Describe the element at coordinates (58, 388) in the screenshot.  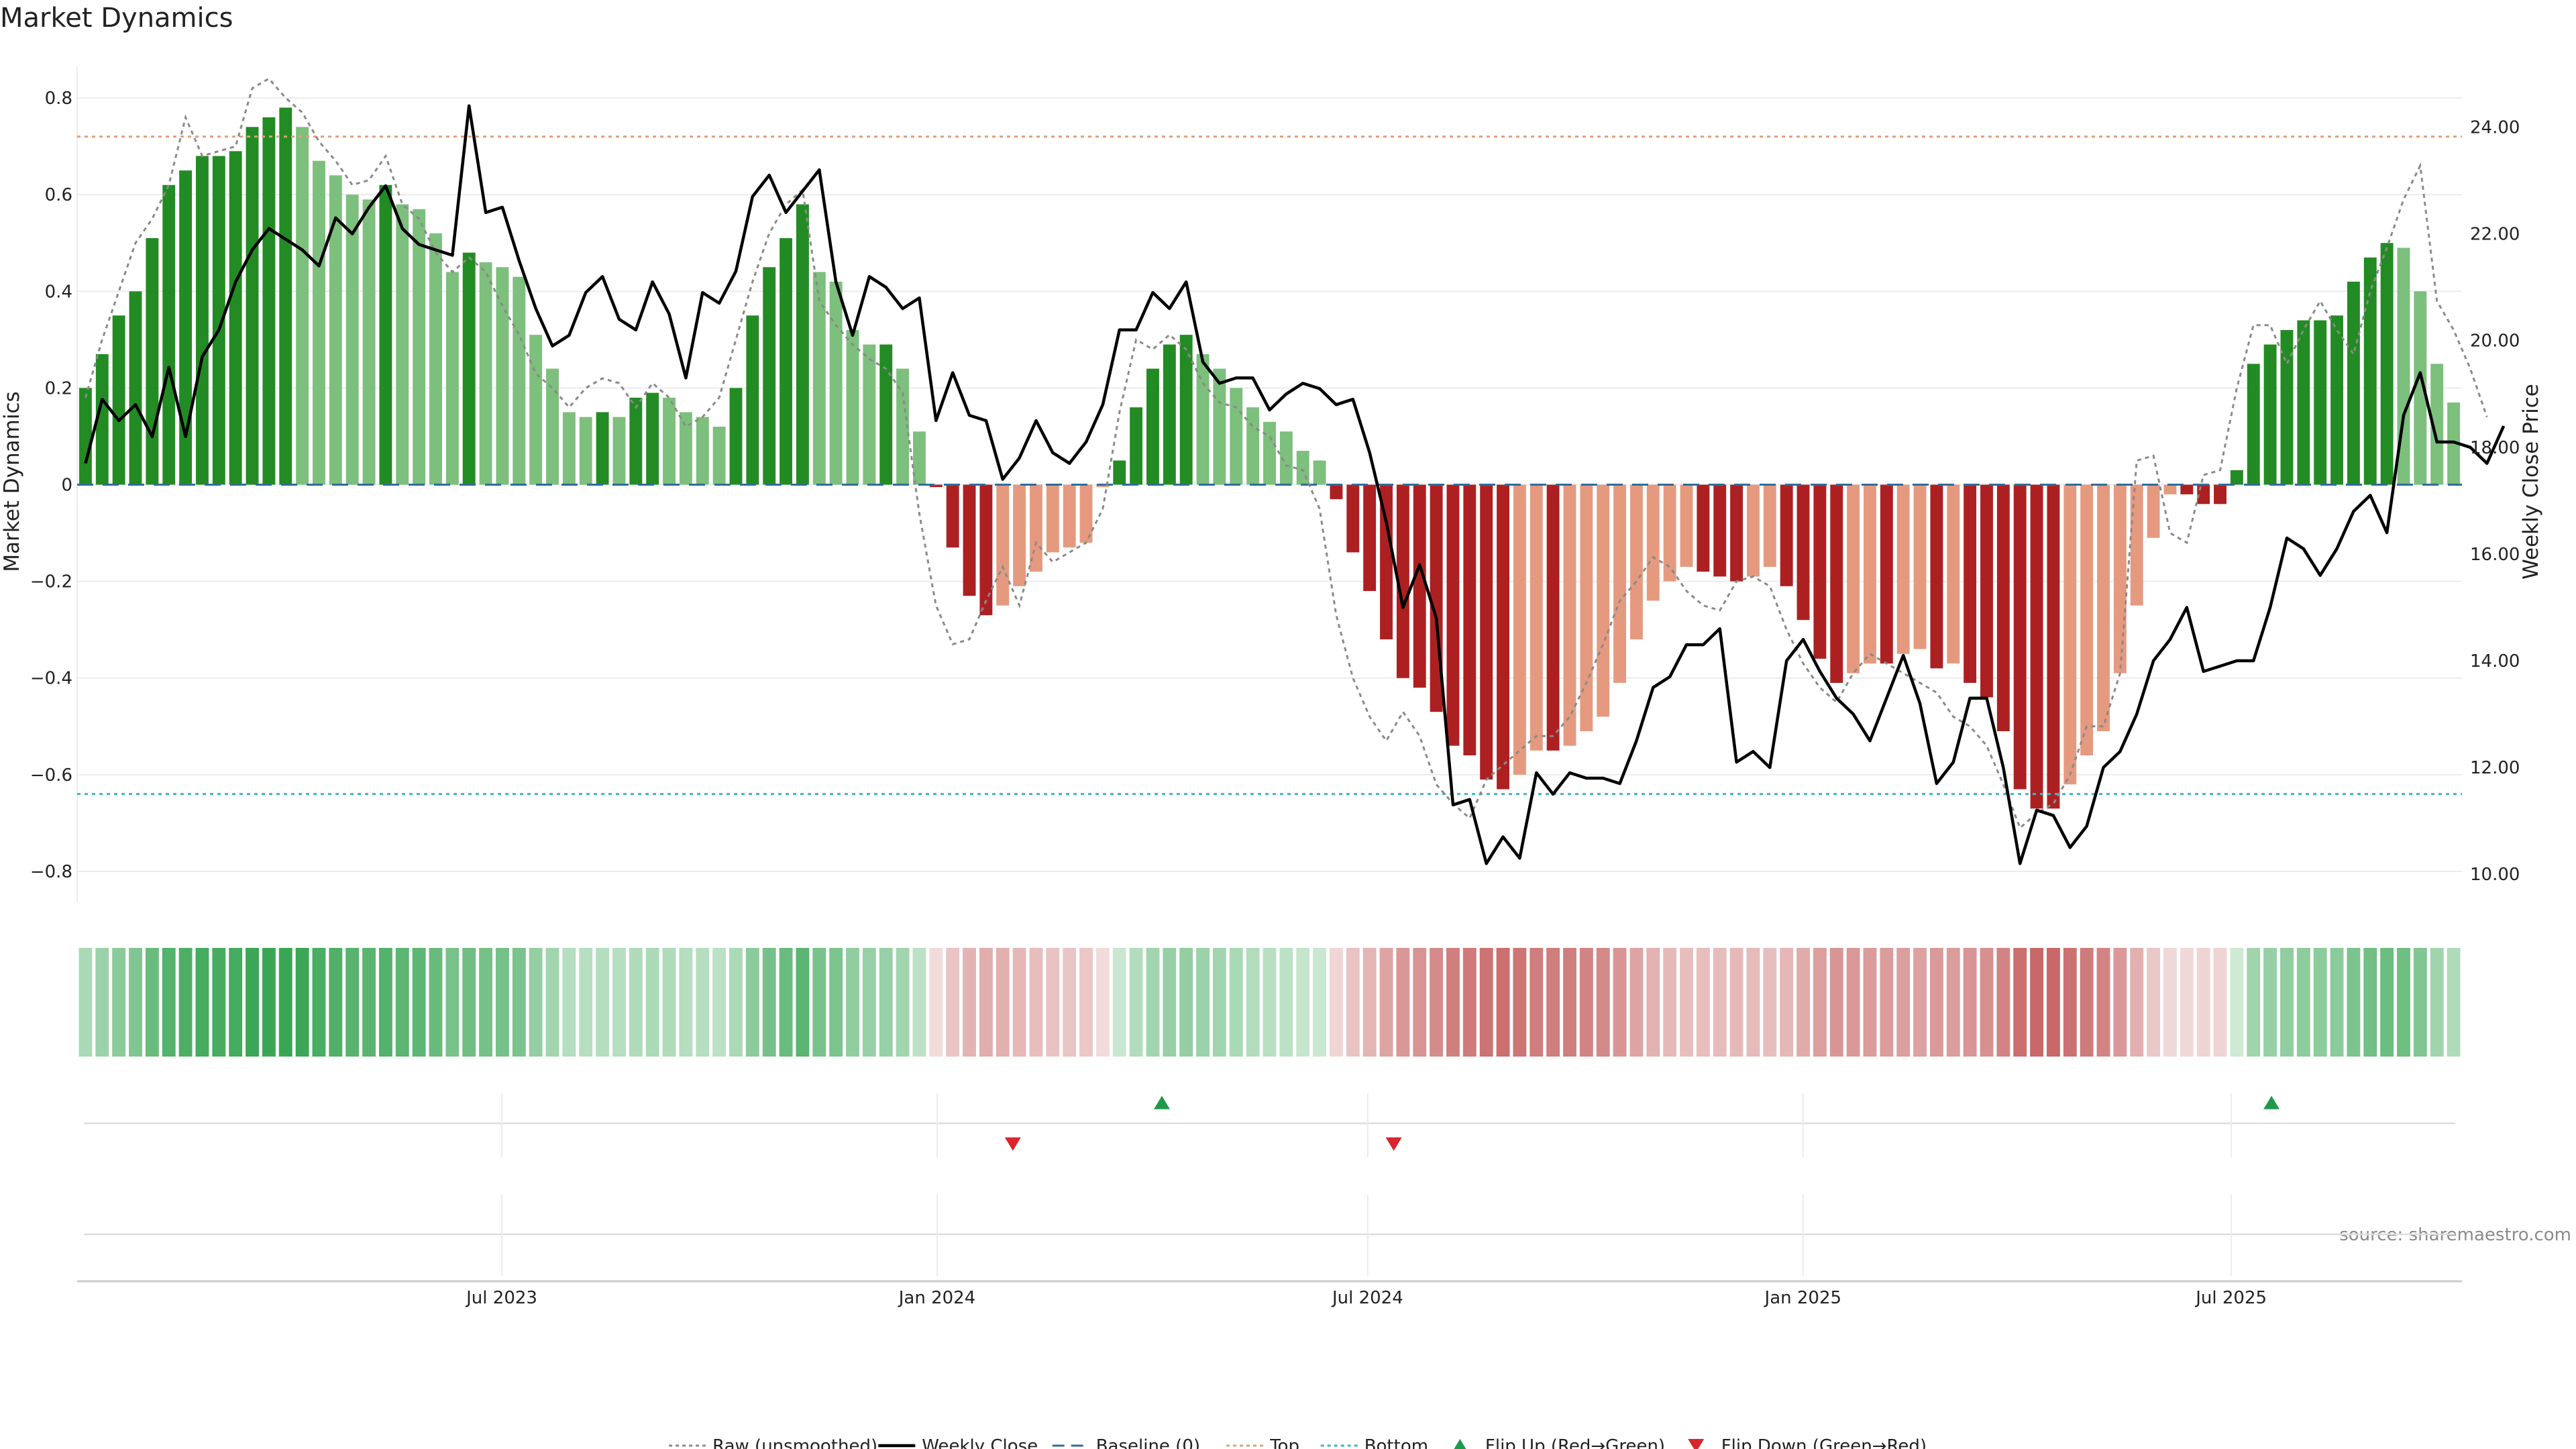
I see `y-tick-left-3: 0.2` at that location.